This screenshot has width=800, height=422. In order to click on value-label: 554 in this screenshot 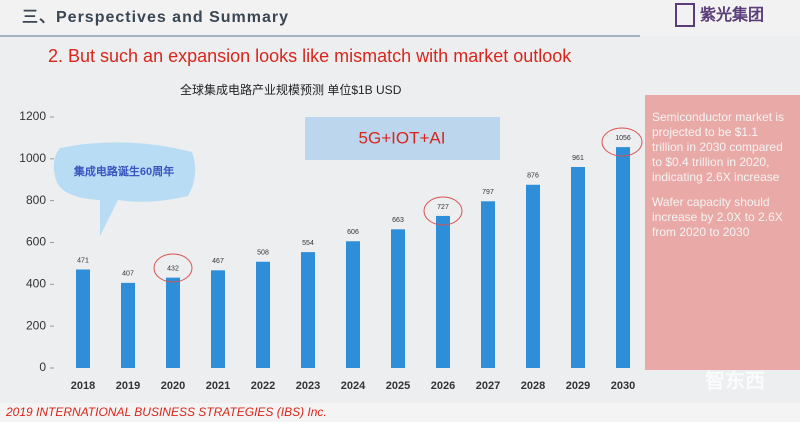, I will do `click(308, 243)`.